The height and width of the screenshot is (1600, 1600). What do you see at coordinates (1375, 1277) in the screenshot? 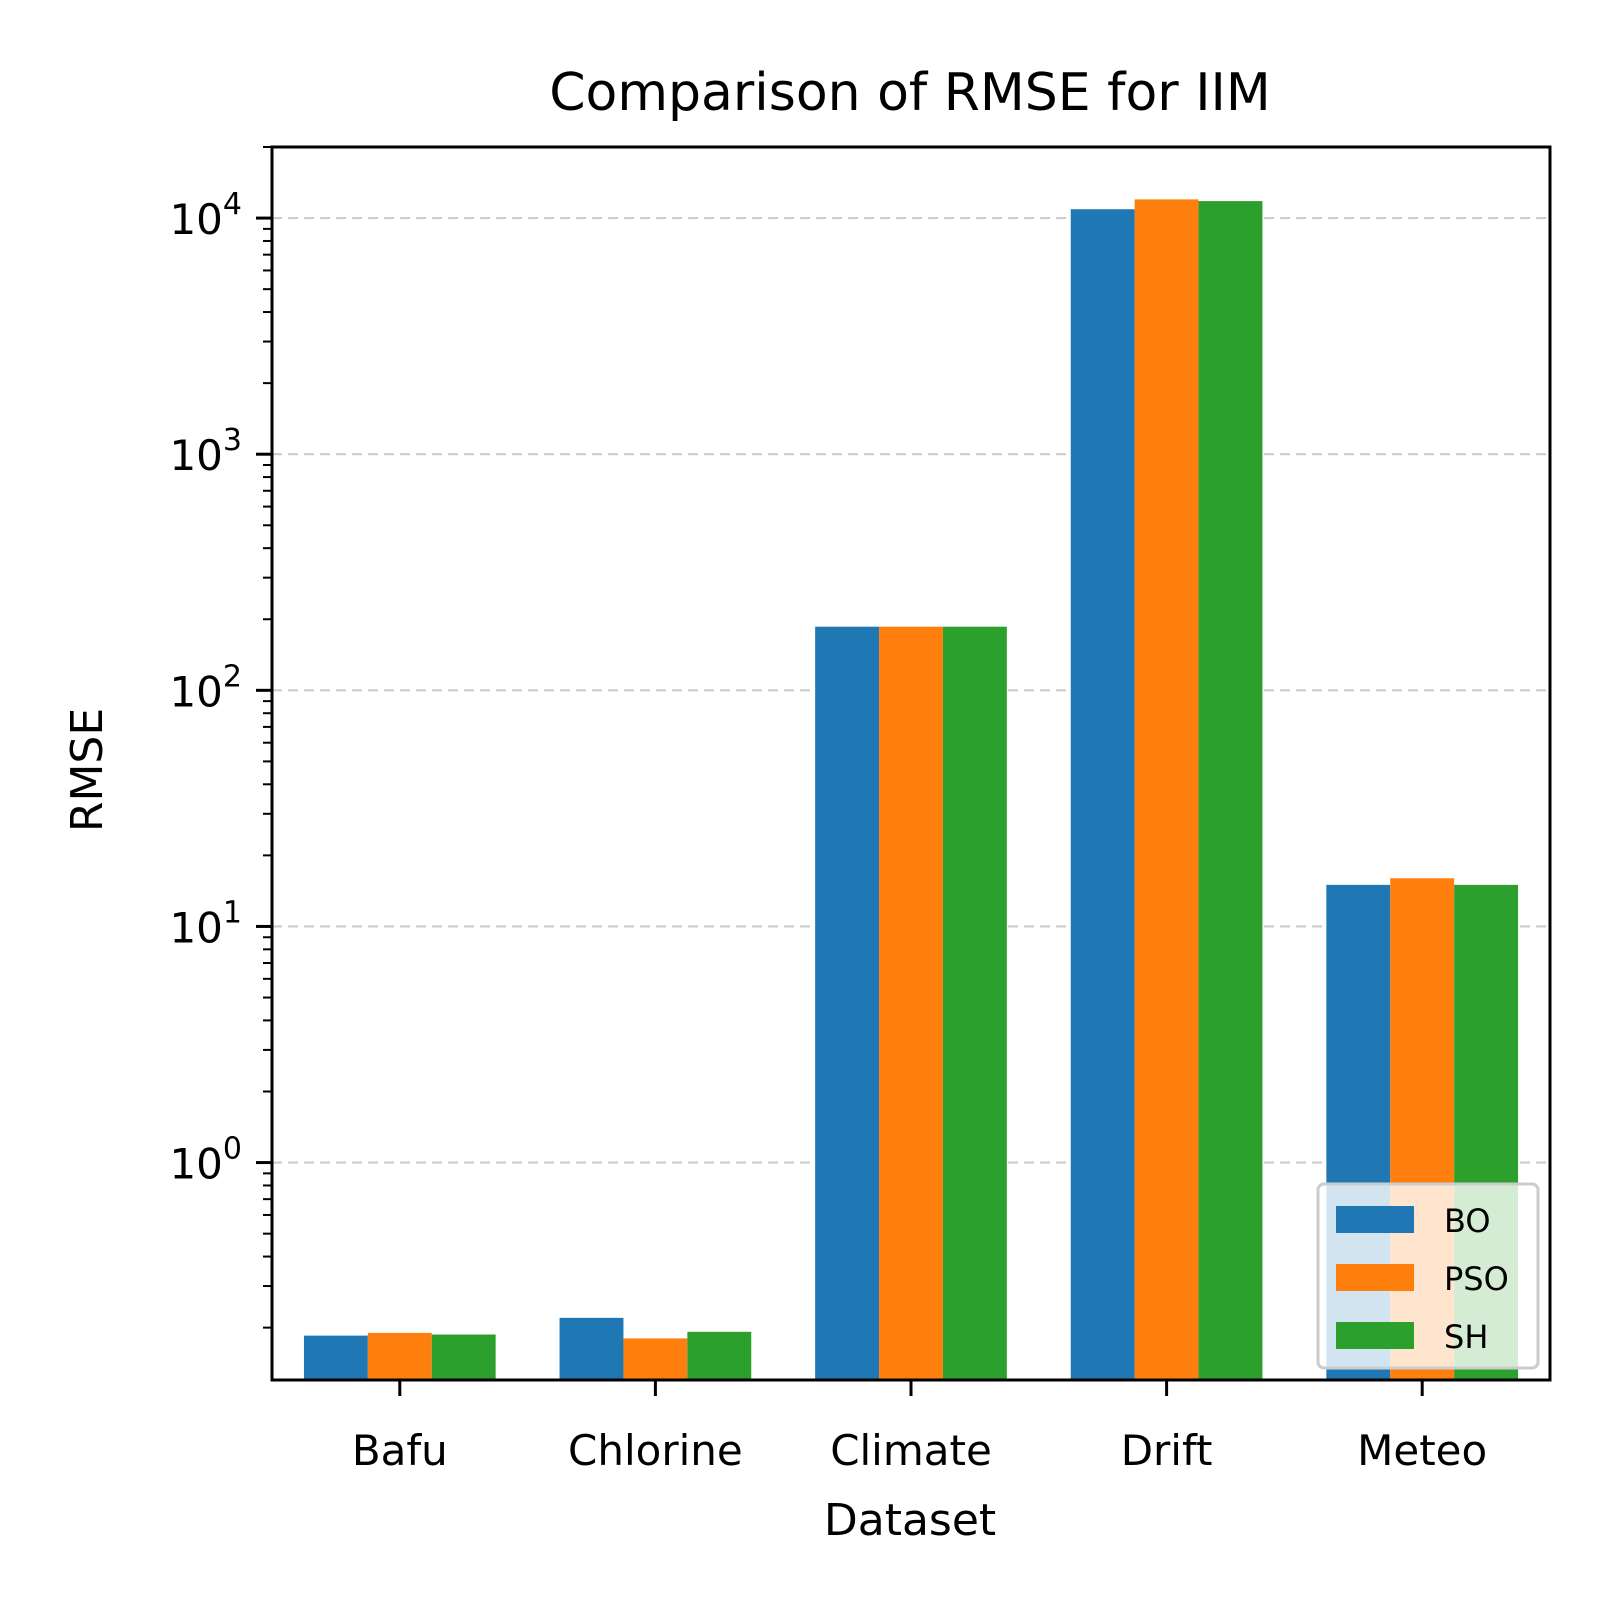
I see `legend-swatch-pso` at bounding box center [1375, 1277].